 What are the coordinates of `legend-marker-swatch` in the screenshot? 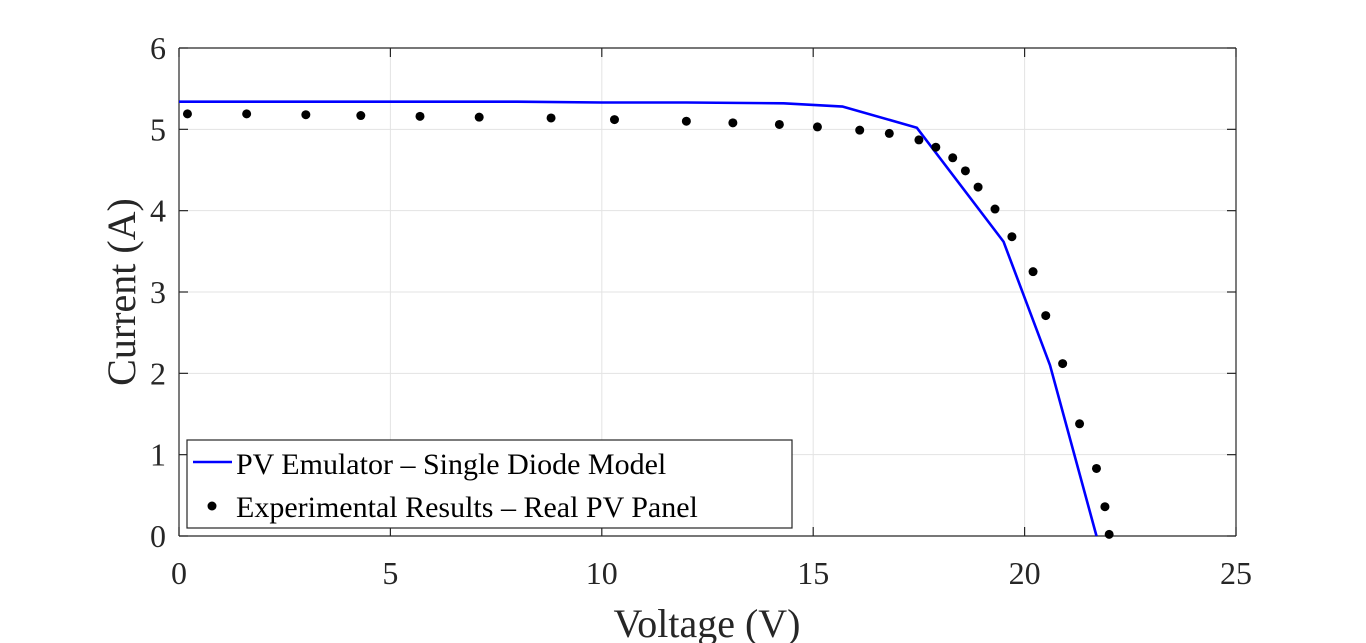 It's located at (212, 506).